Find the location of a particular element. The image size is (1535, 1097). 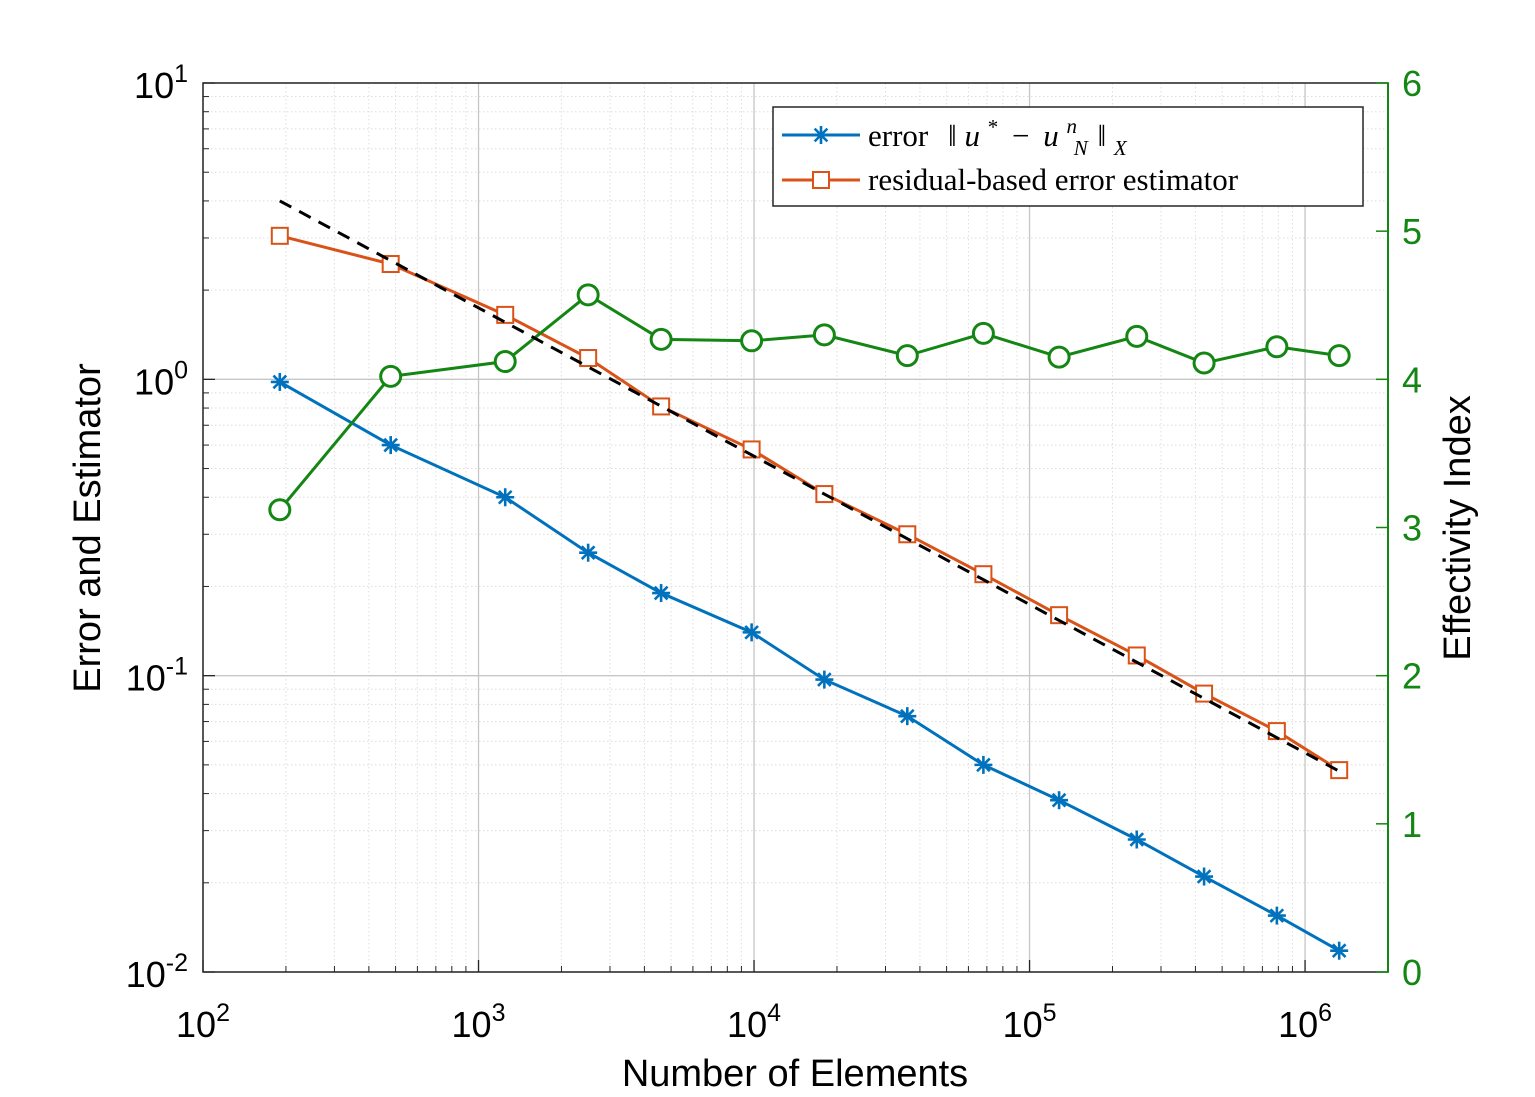

y-tick-exponent: 1 is located at coordinates (181, 74).